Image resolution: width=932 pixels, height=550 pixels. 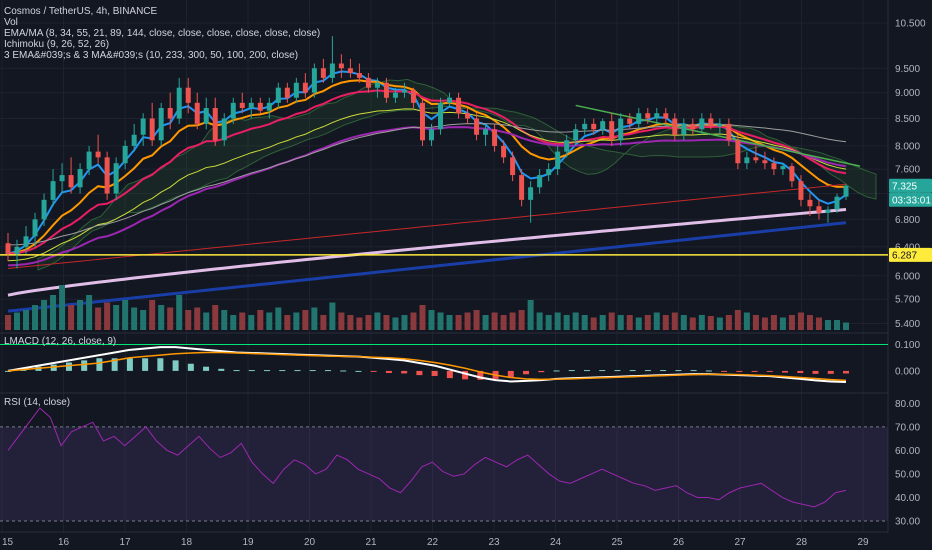 I want to click on symbol-title: Cosmos / TetherUS, 4h, BINANCE, so click(x=81, y=11).